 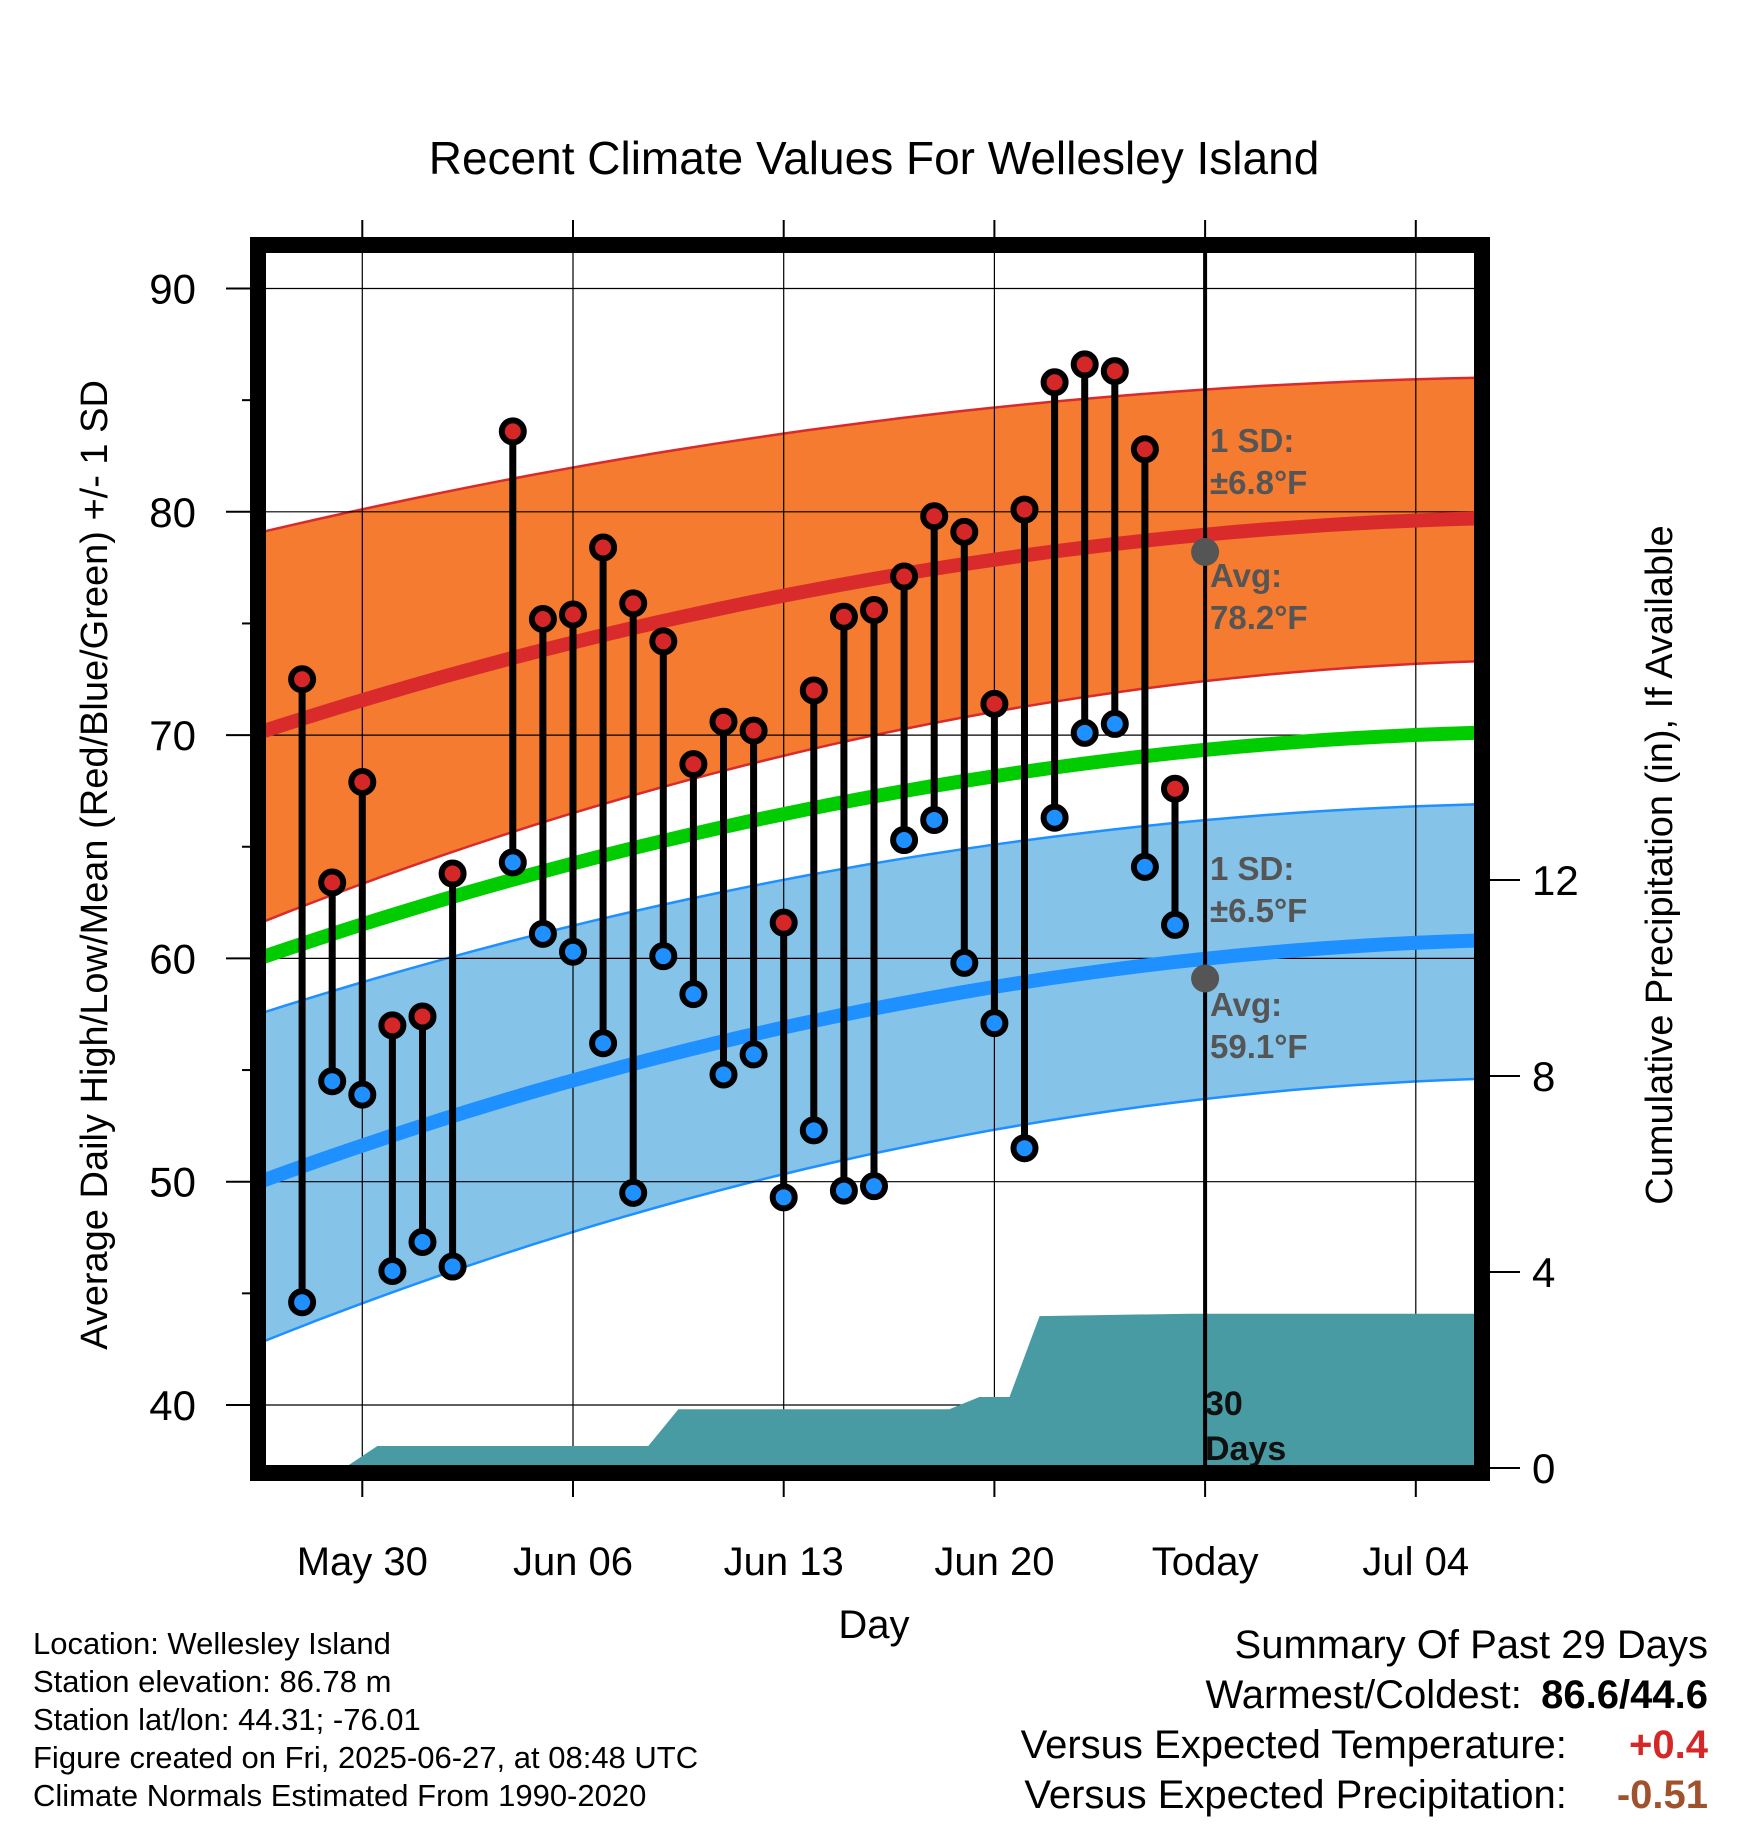 I want to click on temp-row: Versus Expected Temperature: +0.4, so click(x=1364, y=1745).